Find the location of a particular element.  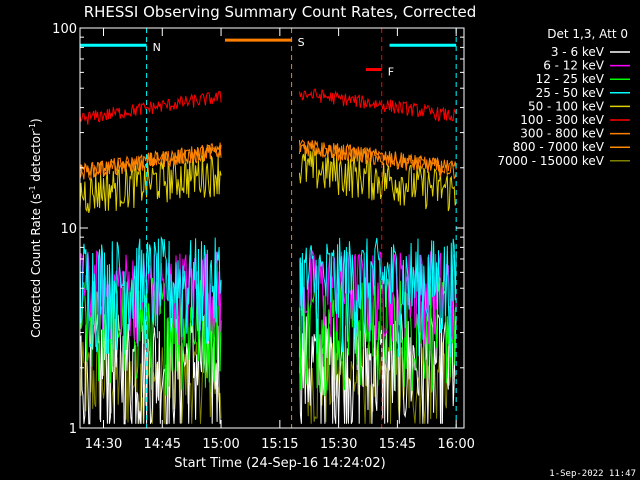

x-tick-label: 14:30 is located at coordinates (103, 444).